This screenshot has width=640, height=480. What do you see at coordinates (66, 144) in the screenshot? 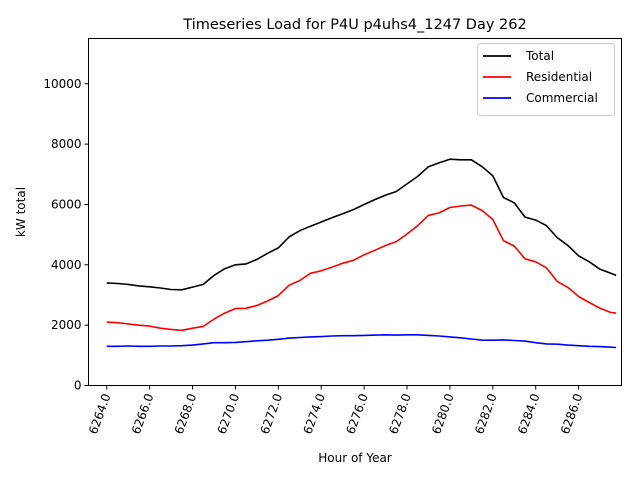
I see `y-tick-label: 8000` at bounding box center [66, 144].